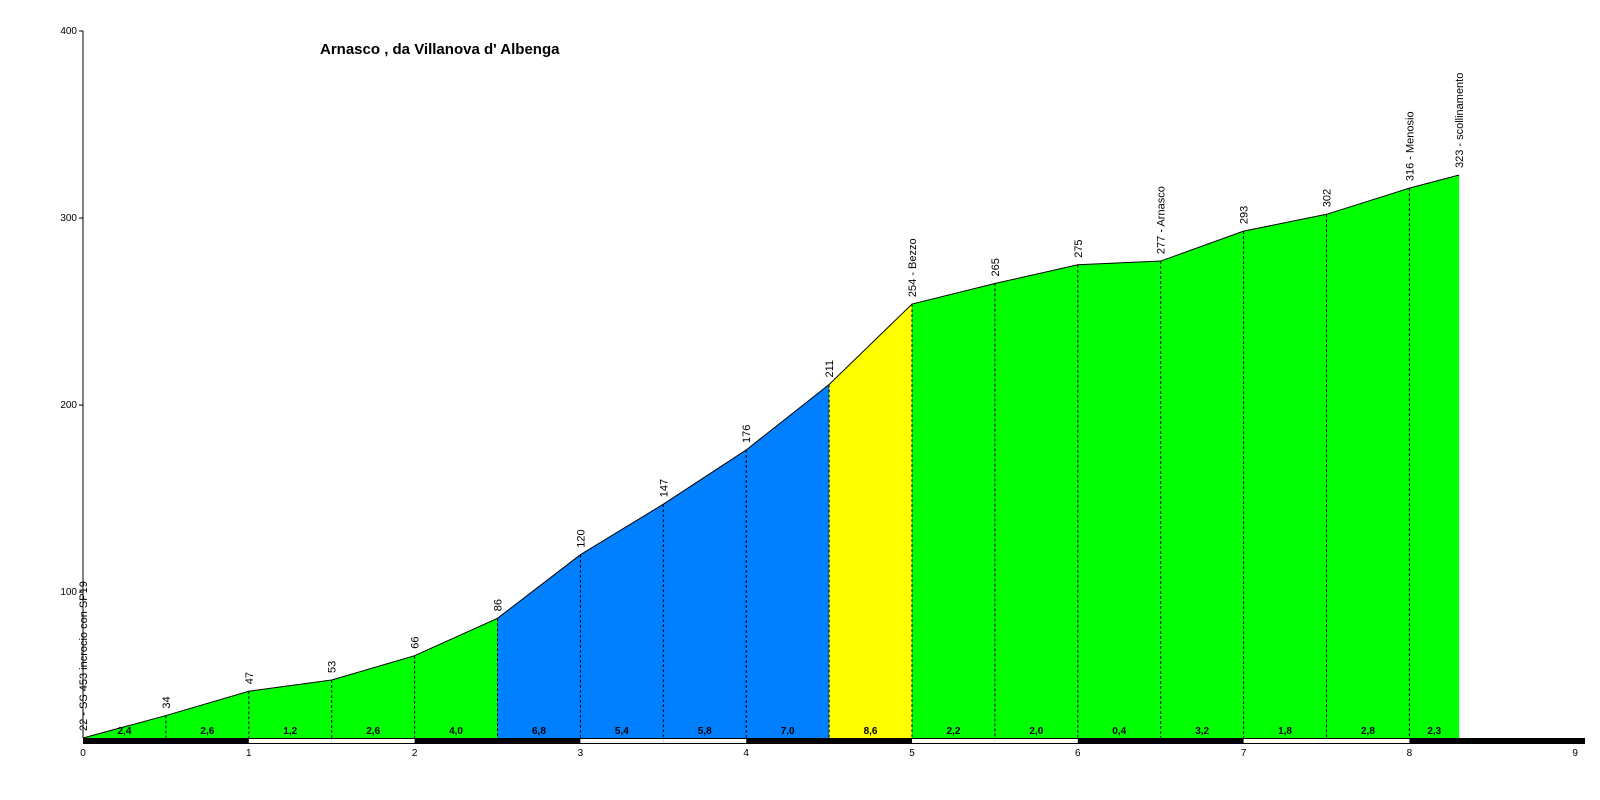  What do you see at coordinates (788, 731) in the screenshot?
I see `gradient-label: 7,0` at bounding box center [788, 731].